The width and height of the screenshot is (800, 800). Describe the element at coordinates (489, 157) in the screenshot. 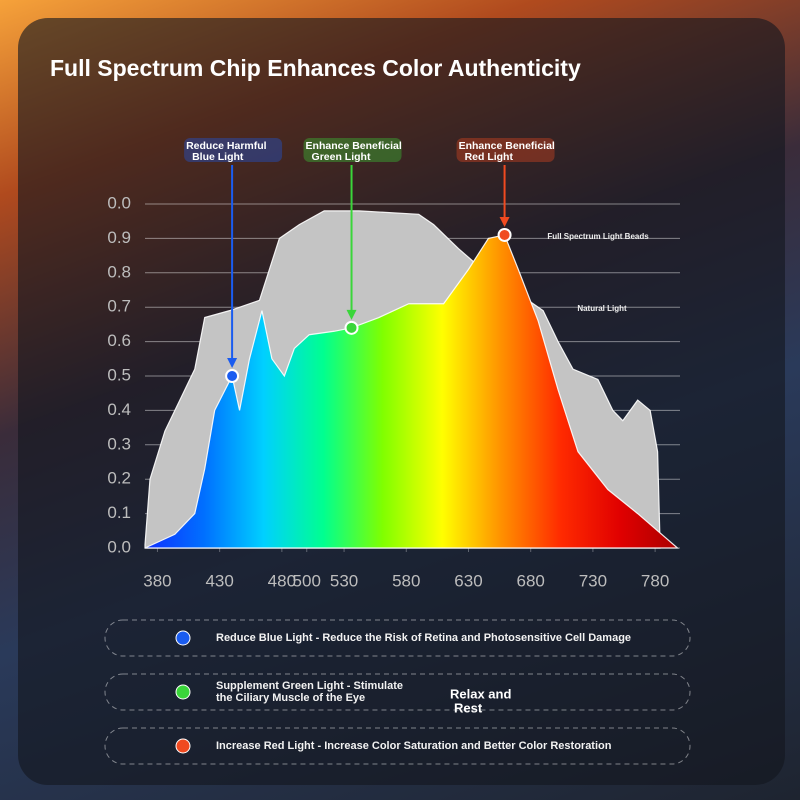

I see `callout-label: Red Light` at that location.